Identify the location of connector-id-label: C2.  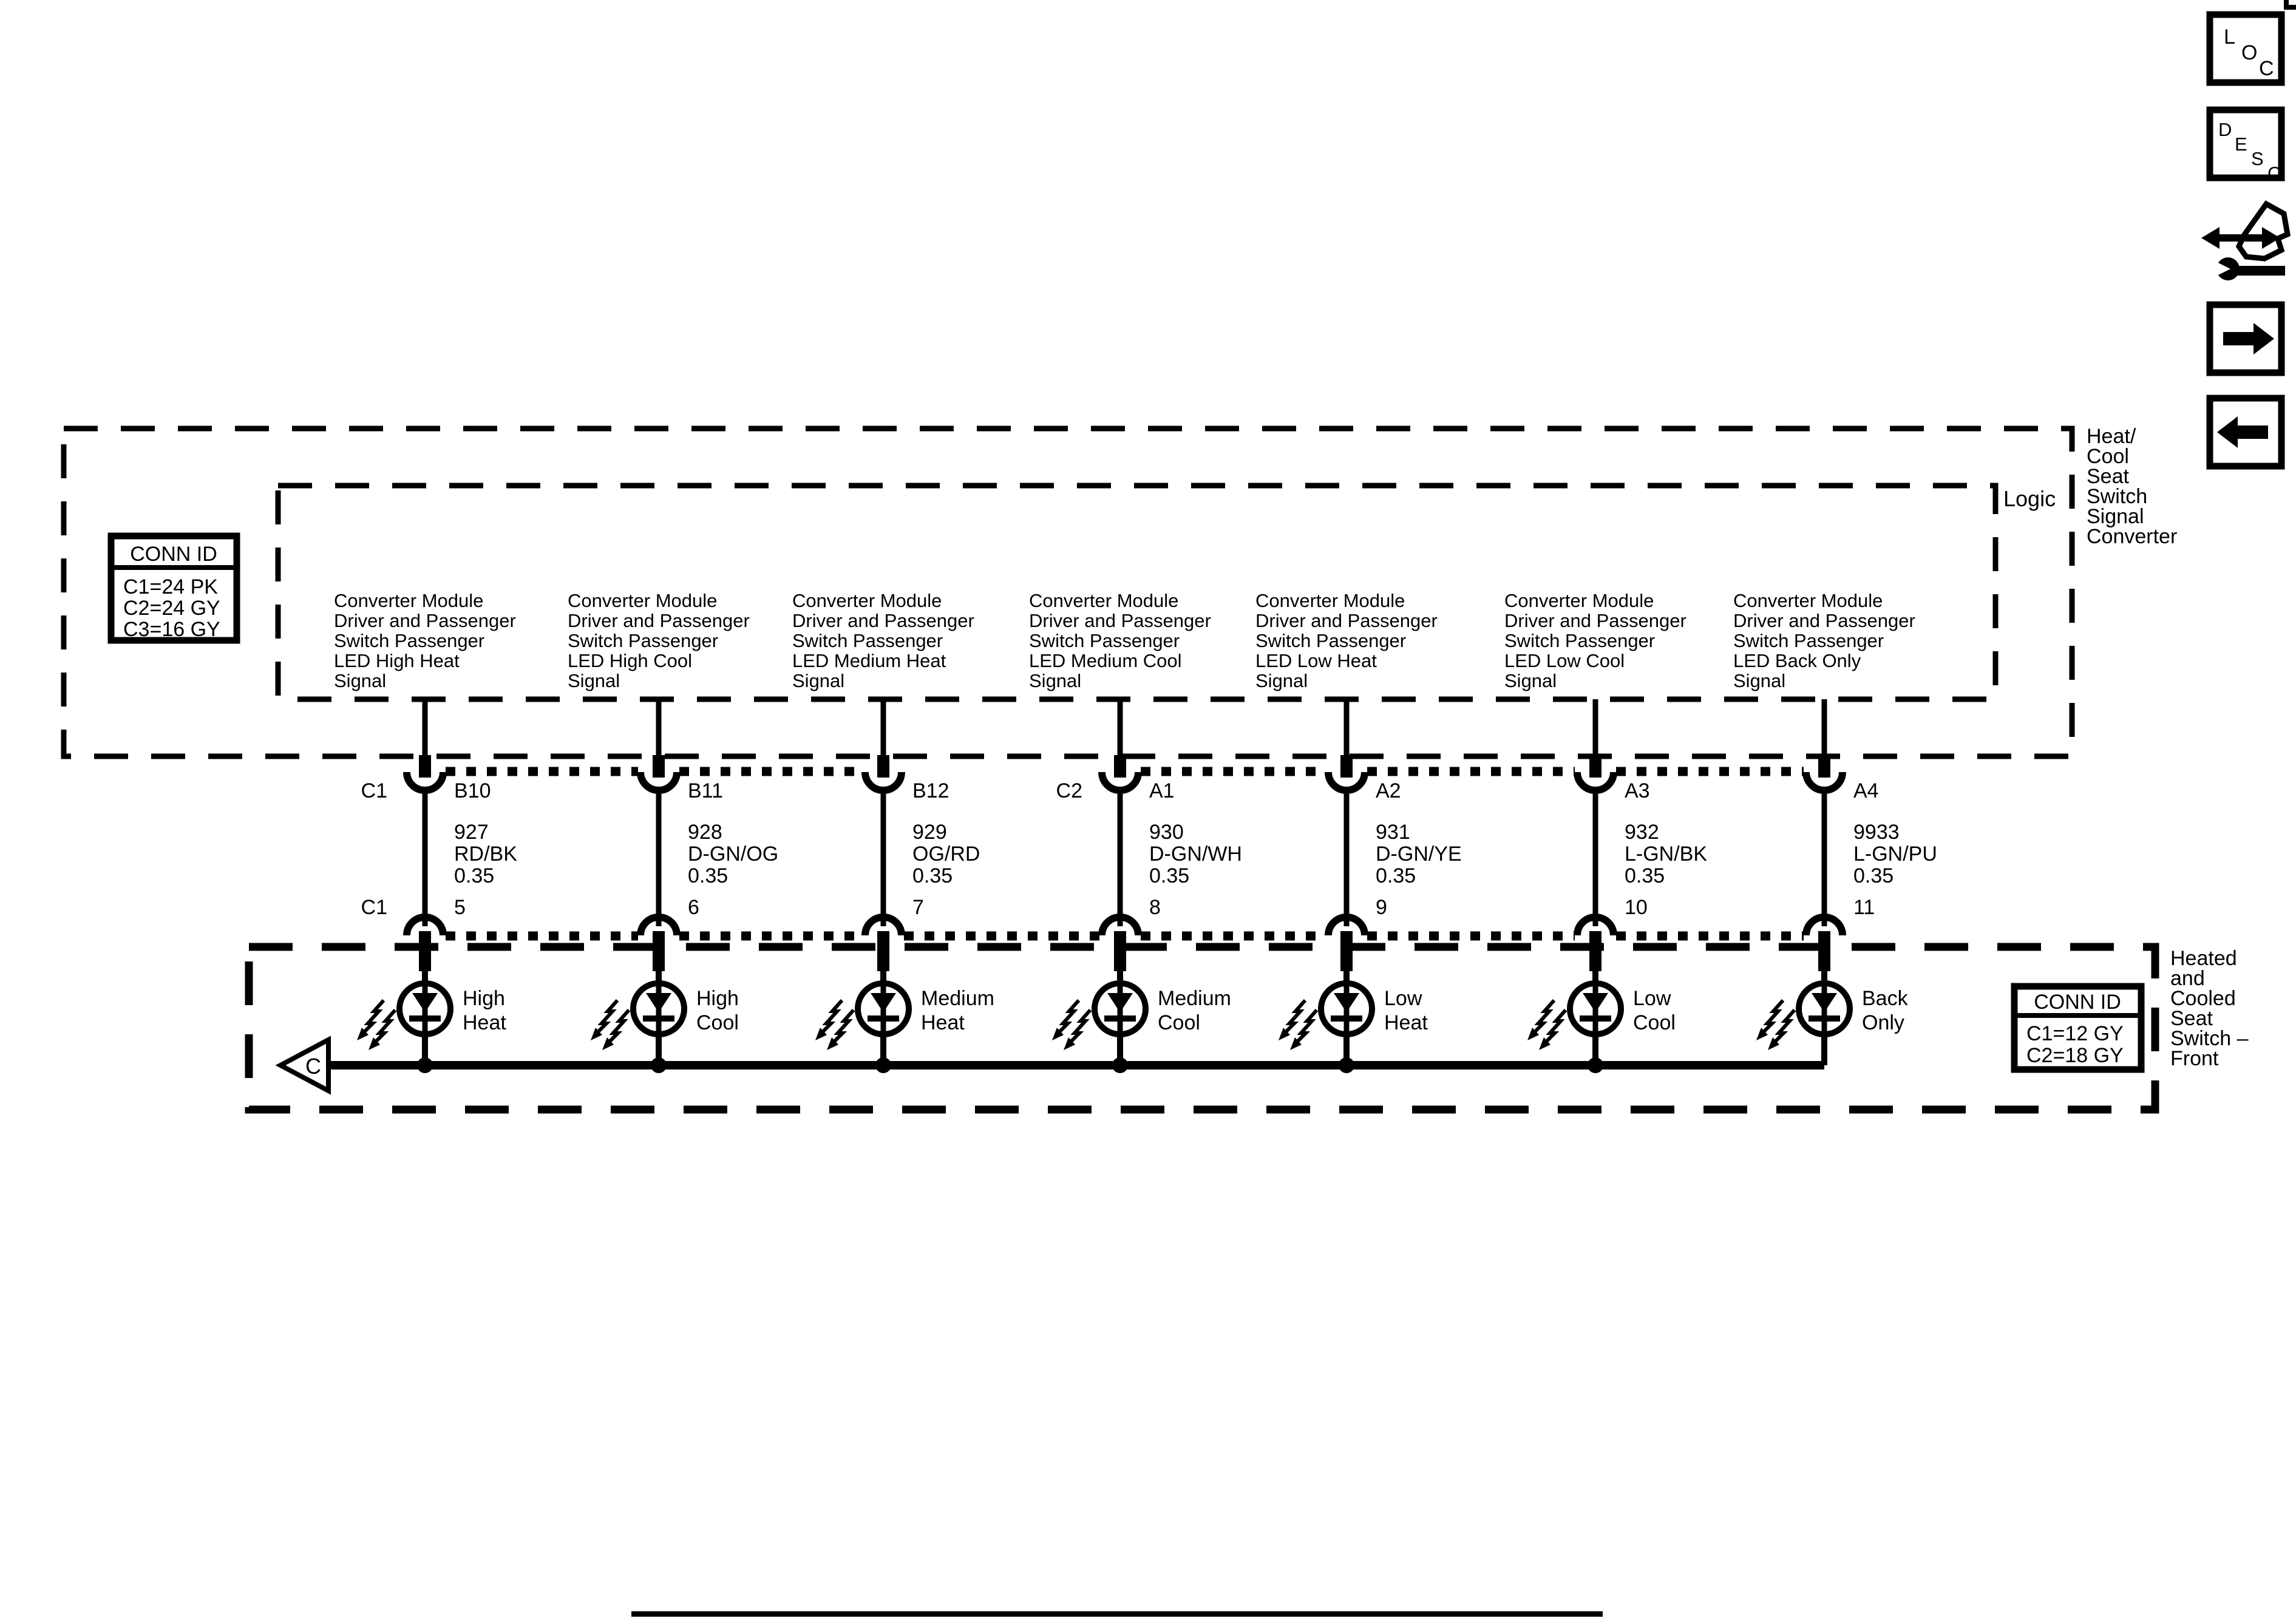
(1069, 790).